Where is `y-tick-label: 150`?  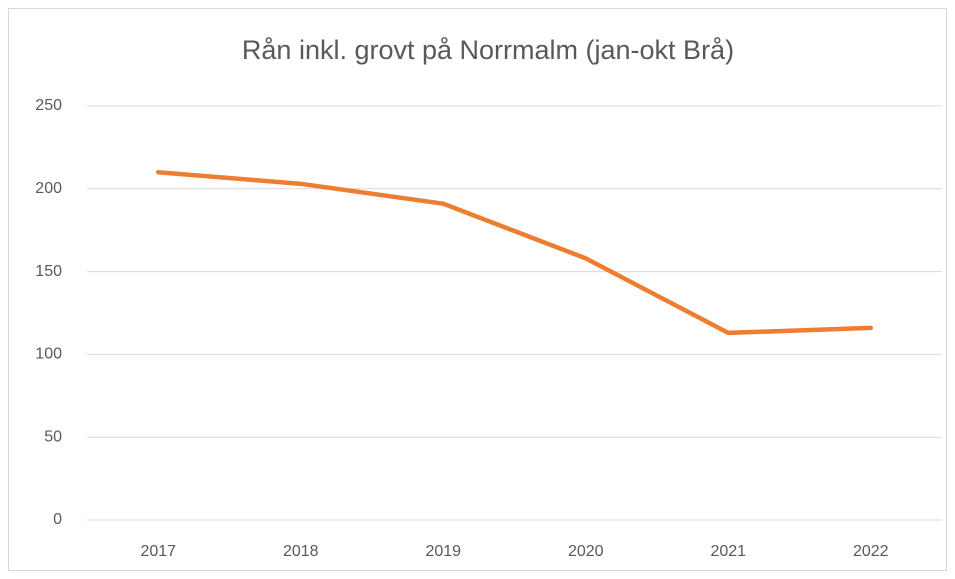 y-tick-label: 150 is located at coordinates (48, 271).